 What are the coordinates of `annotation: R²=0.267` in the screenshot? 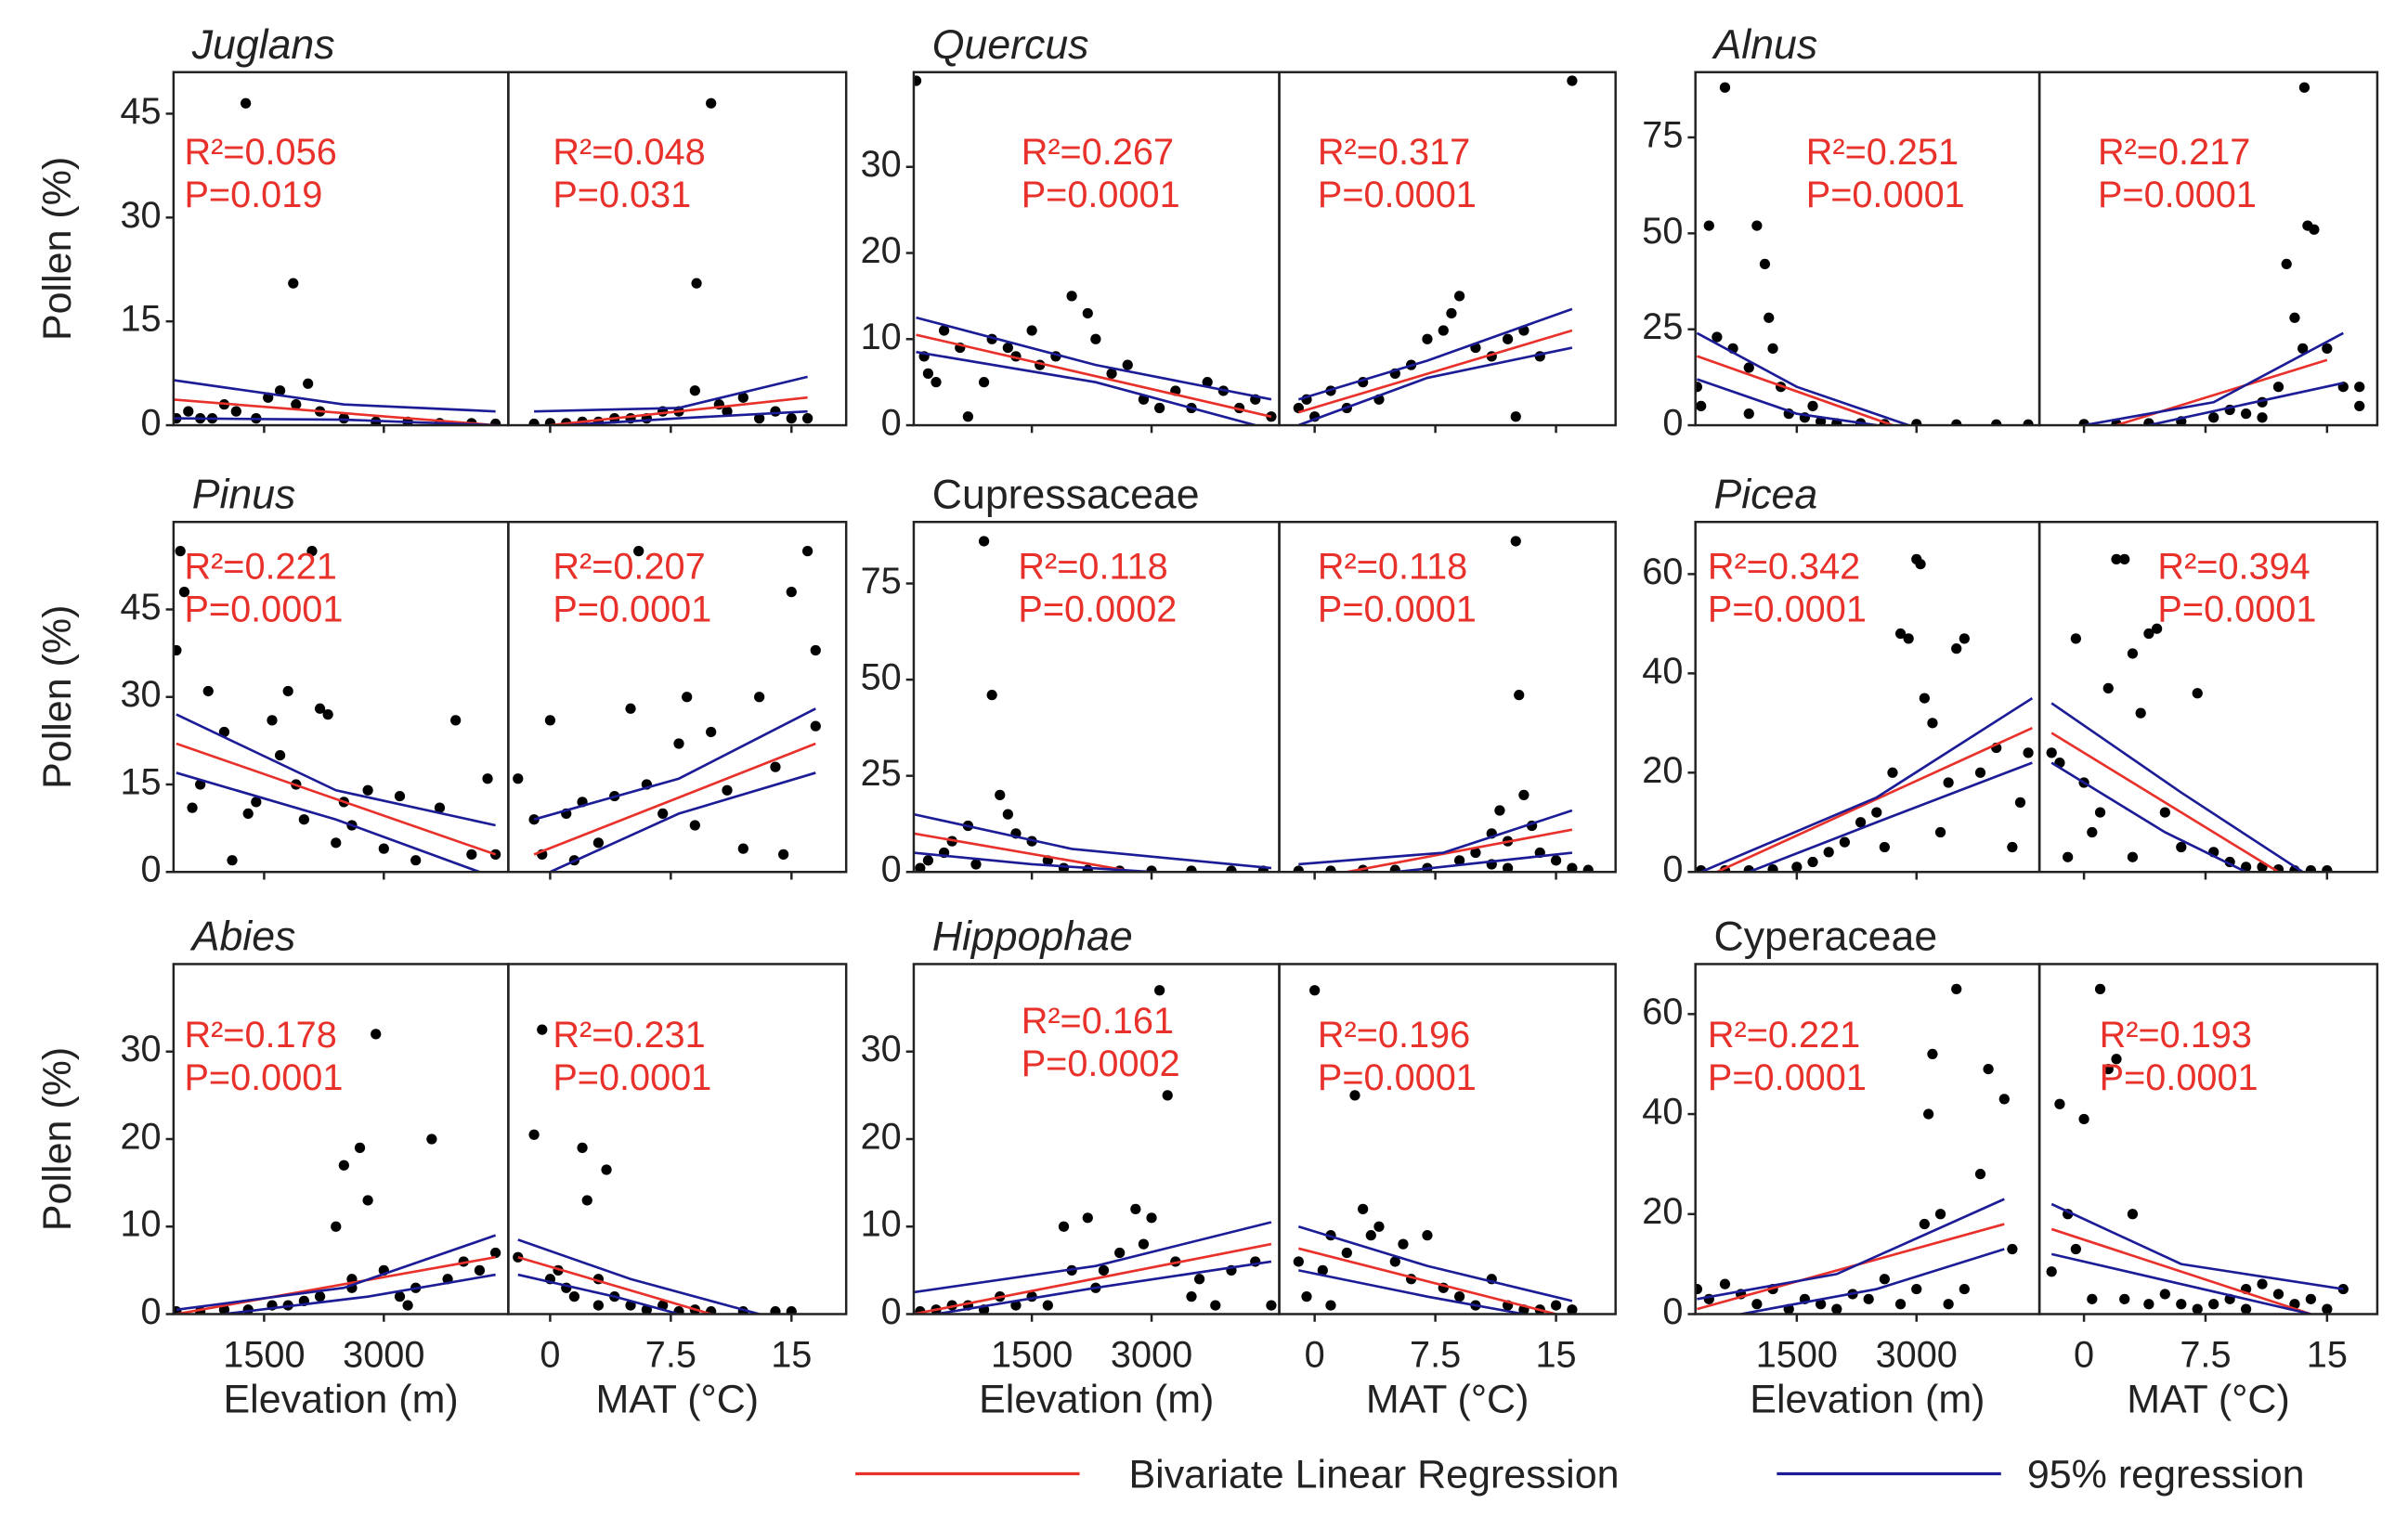 It's located at (1098, 152).